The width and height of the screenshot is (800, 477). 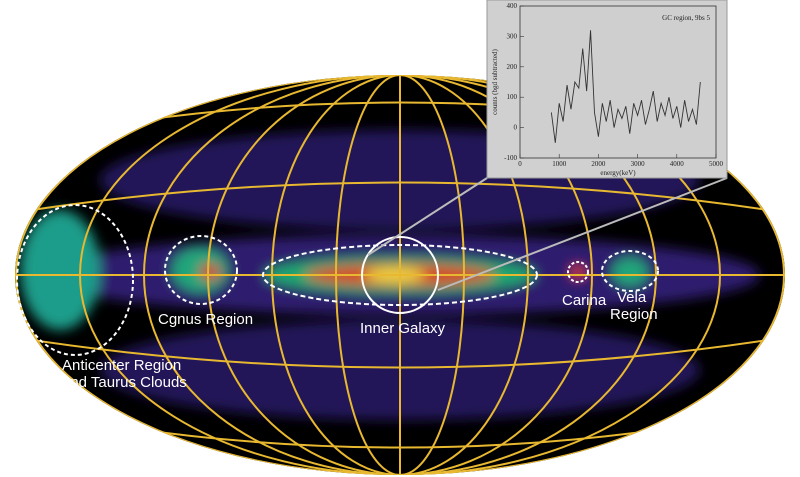 I want to click on spectrum-line, so click(x=625, y=86).